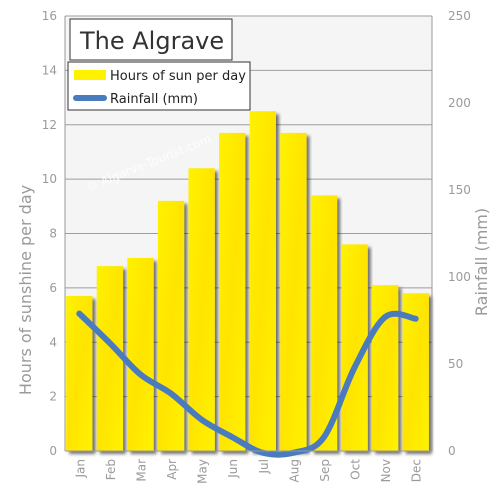 This screenshot has width=500, height=500. I want to click on left-axis-ticks: 0 2 4 6 8 10 12 14 16, so click(49, 233).